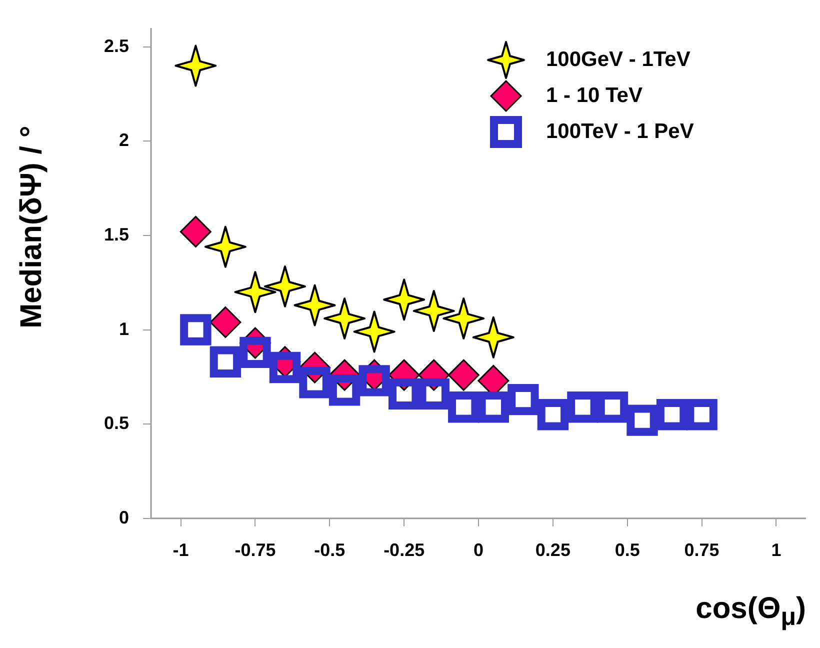  I want to click on y-tick-label: 0, so click(124, 517).